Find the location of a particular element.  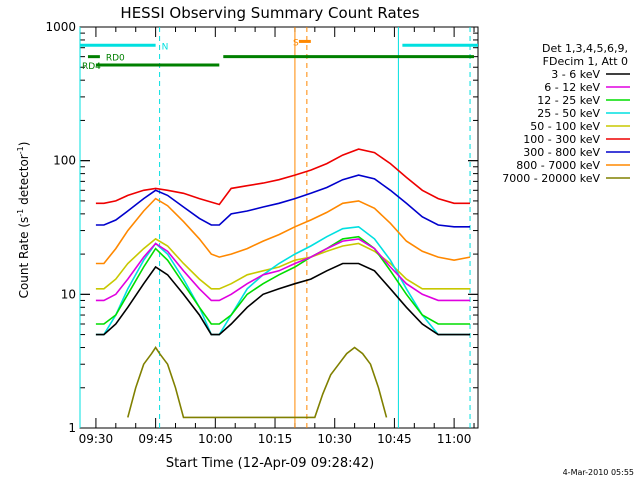

x-tick-label: 10:15 is located at coordinates (275, 439).